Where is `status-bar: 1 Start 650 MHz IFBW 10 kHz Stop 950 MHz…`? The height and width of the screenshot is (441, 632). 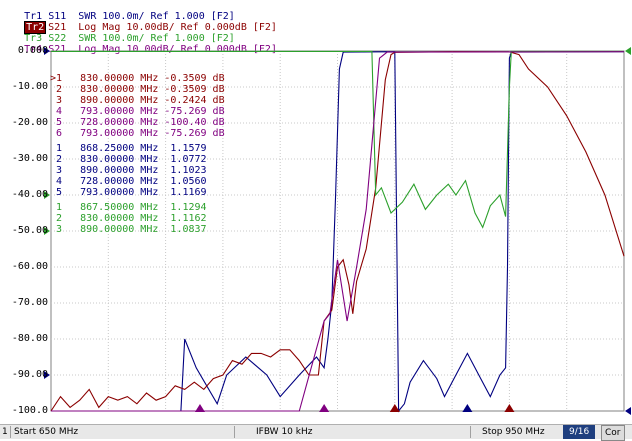 status-bar: 1 Start 650 MHz IFBW 10 kHz Stop 950 MHz… is located at coordinates (316, 432).